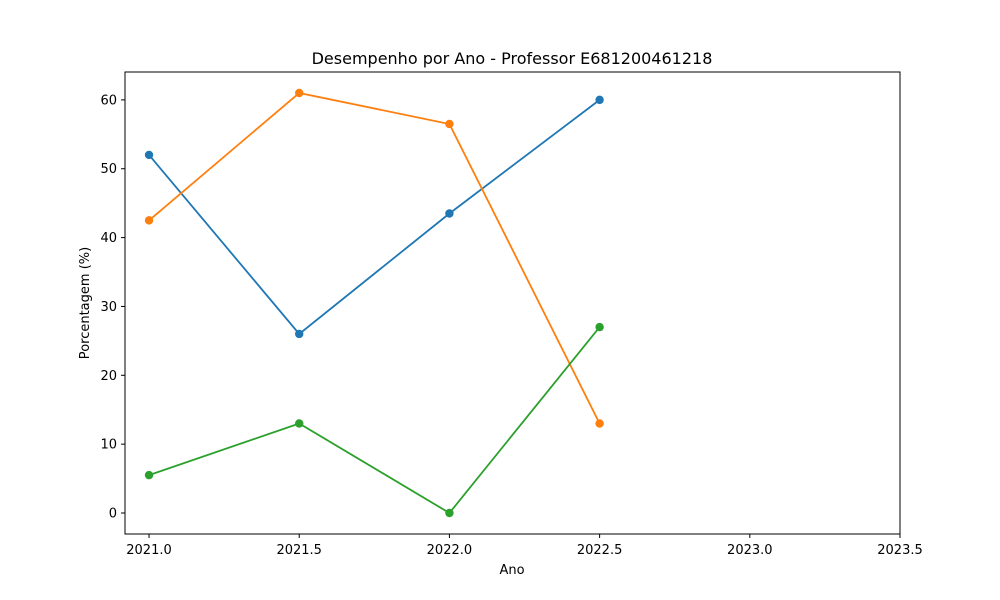  Describe the element at coordinates (299, 550) in the screenshot. I see `x-tick-label: 2021.5` at that location.